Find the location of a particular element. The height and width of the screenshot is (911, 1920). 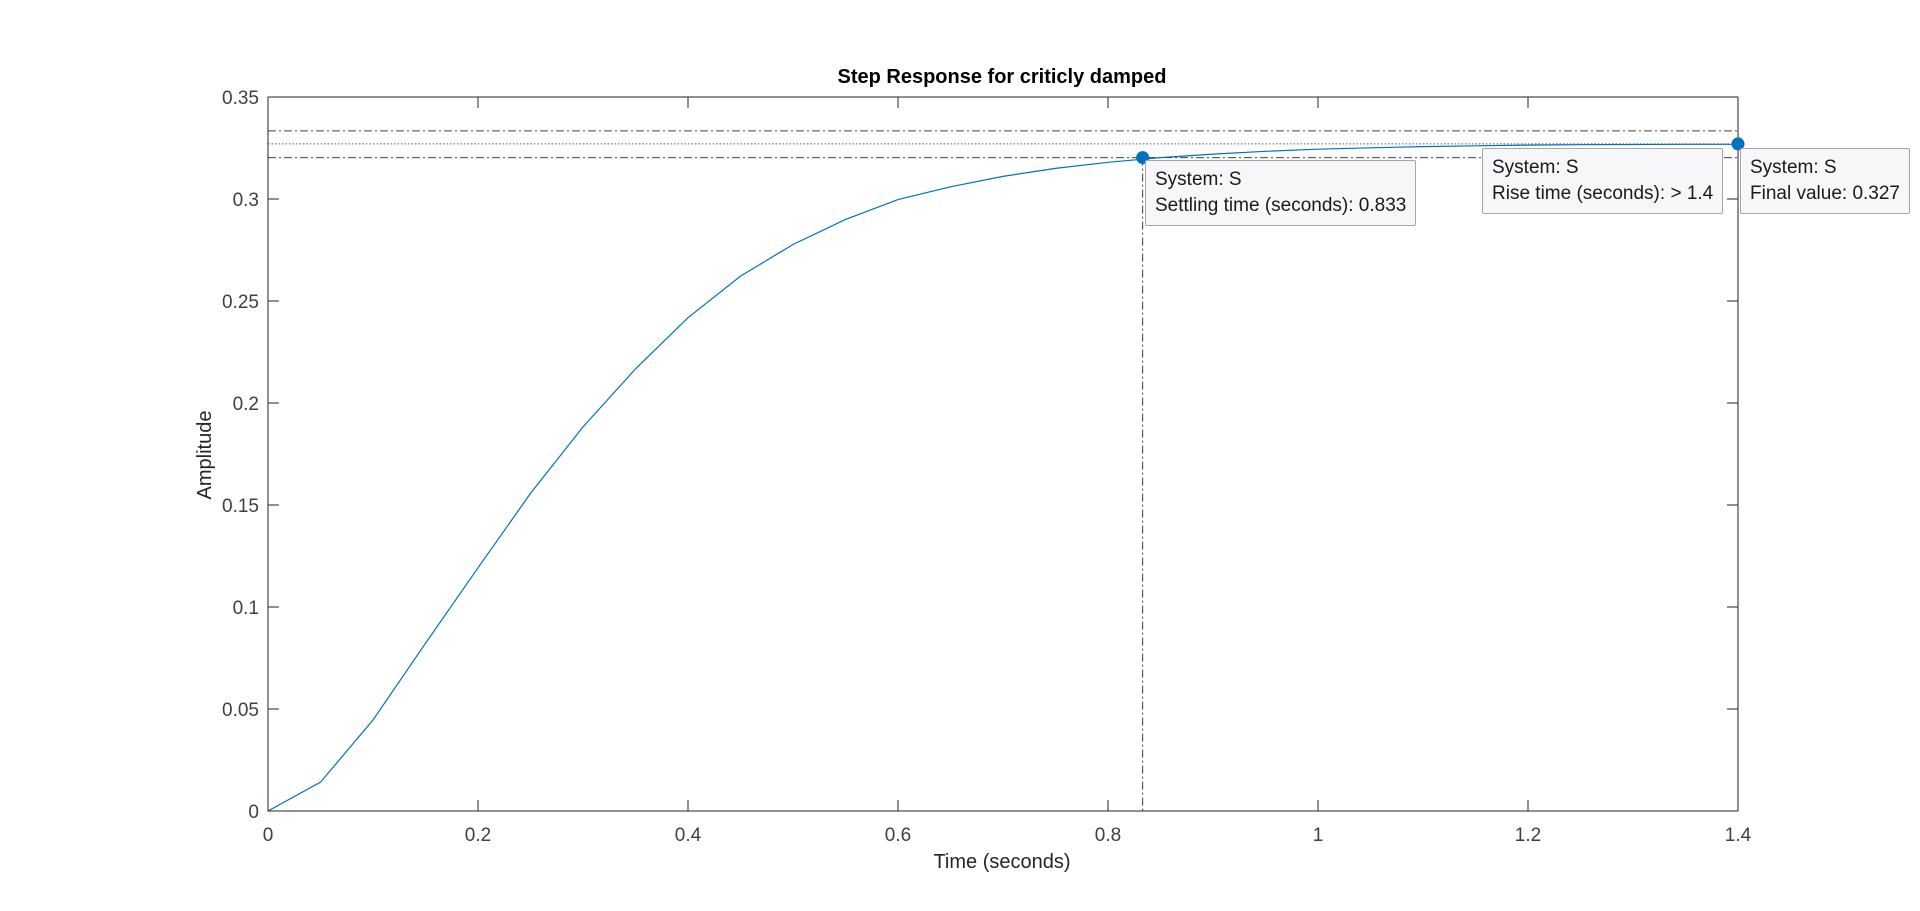

final-value-datatip: System: S Final value: 0.327 is located at coordinates (1825, 181).